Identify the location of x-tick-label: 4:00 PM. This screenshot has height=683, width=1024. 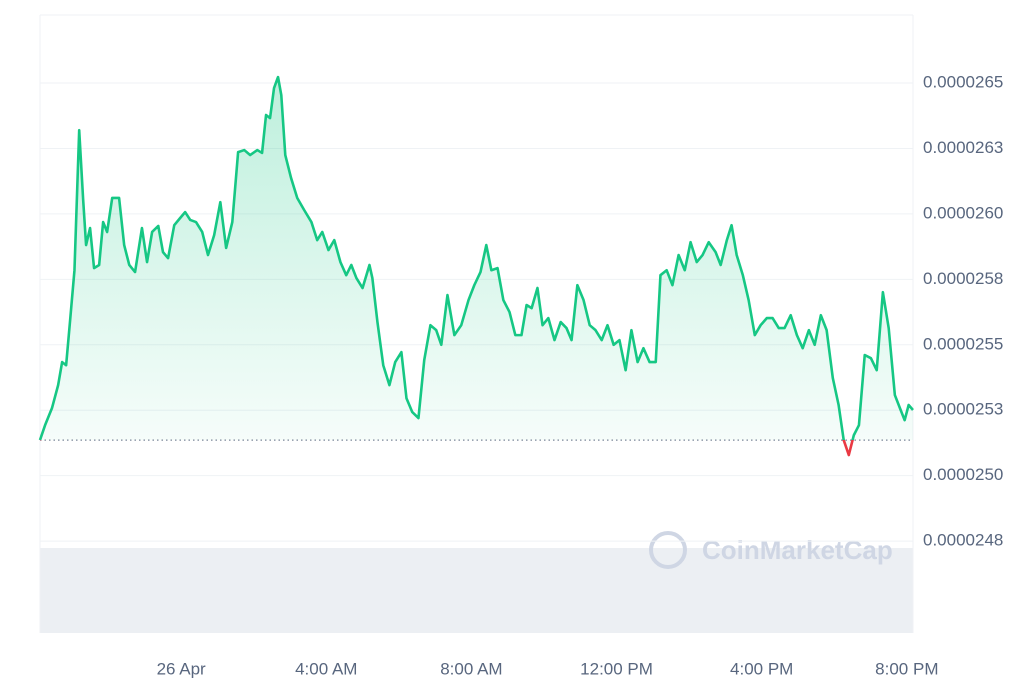
(761, 668).